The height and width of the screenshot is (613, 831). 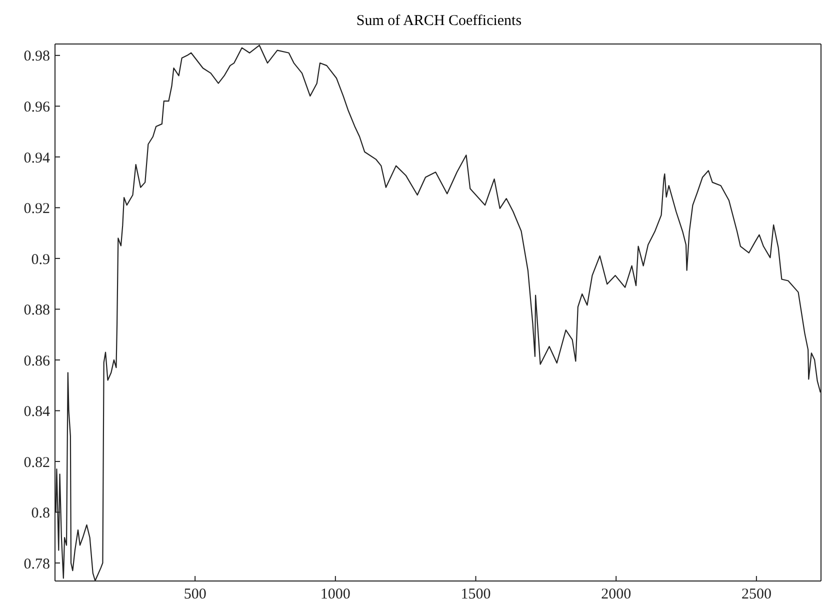 What do you see at coordinates (40, 260) in the screenshot?
I see `y-tick-label: 0.9` at bounding box center [40, 260].